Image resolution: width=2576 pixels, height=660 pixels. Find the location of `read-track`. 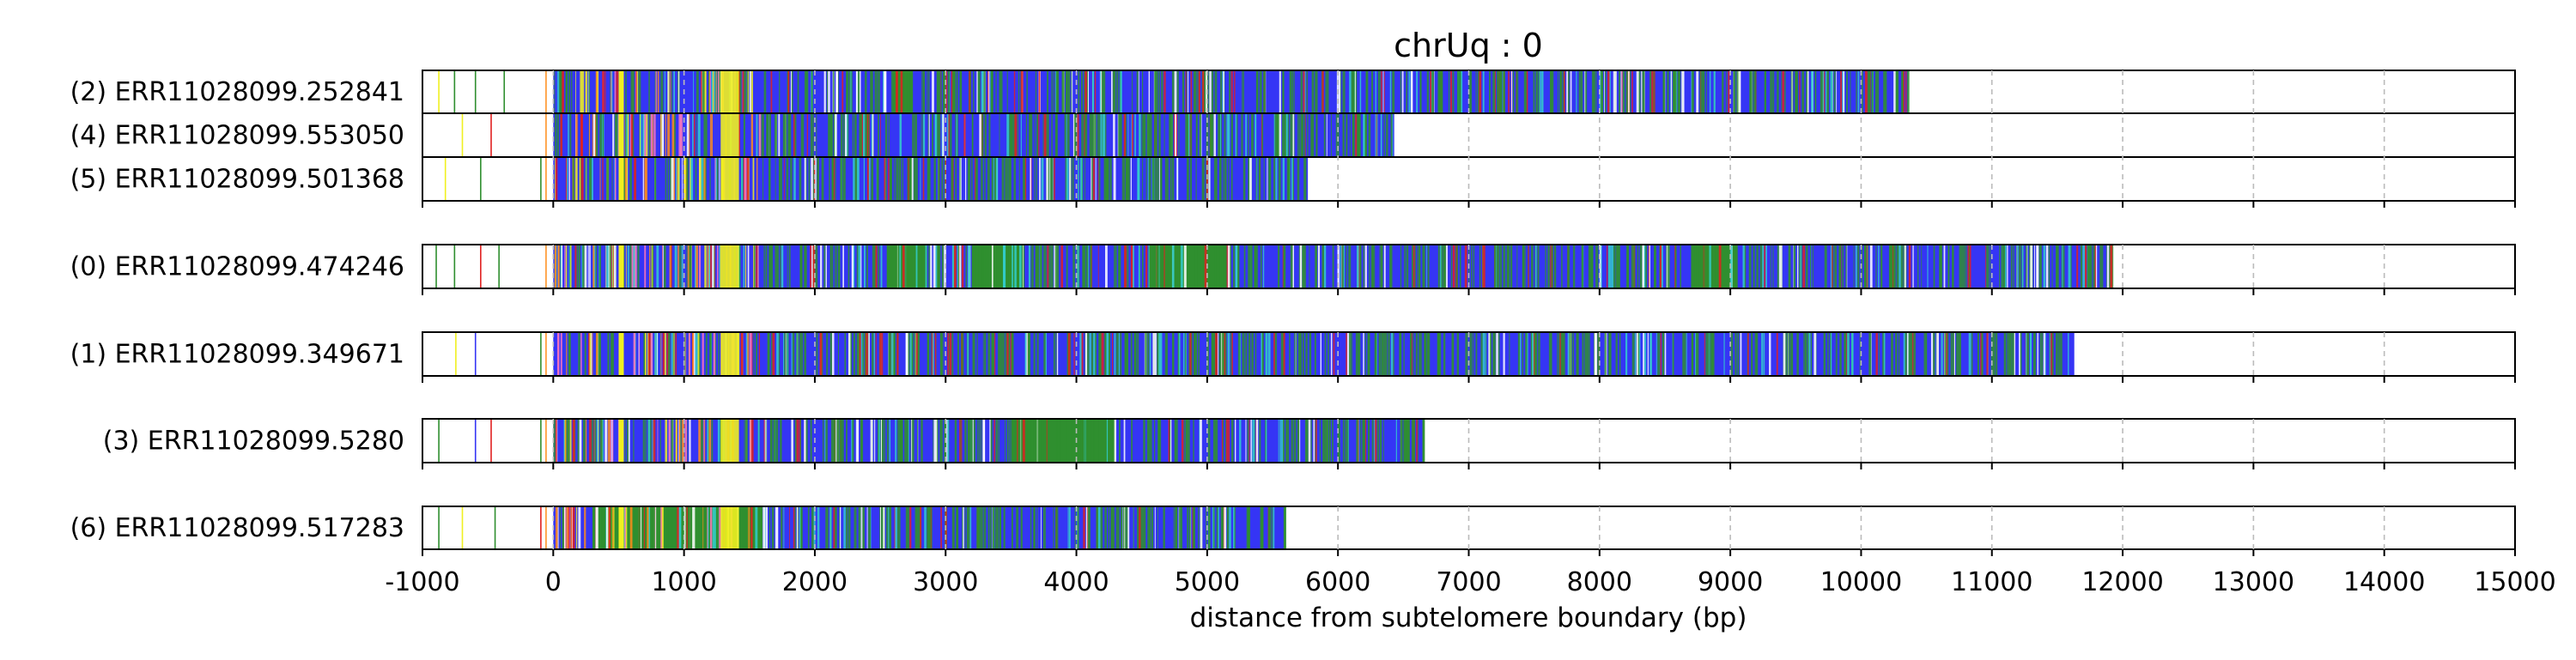

read-track is located at coordinates (1265, 354).